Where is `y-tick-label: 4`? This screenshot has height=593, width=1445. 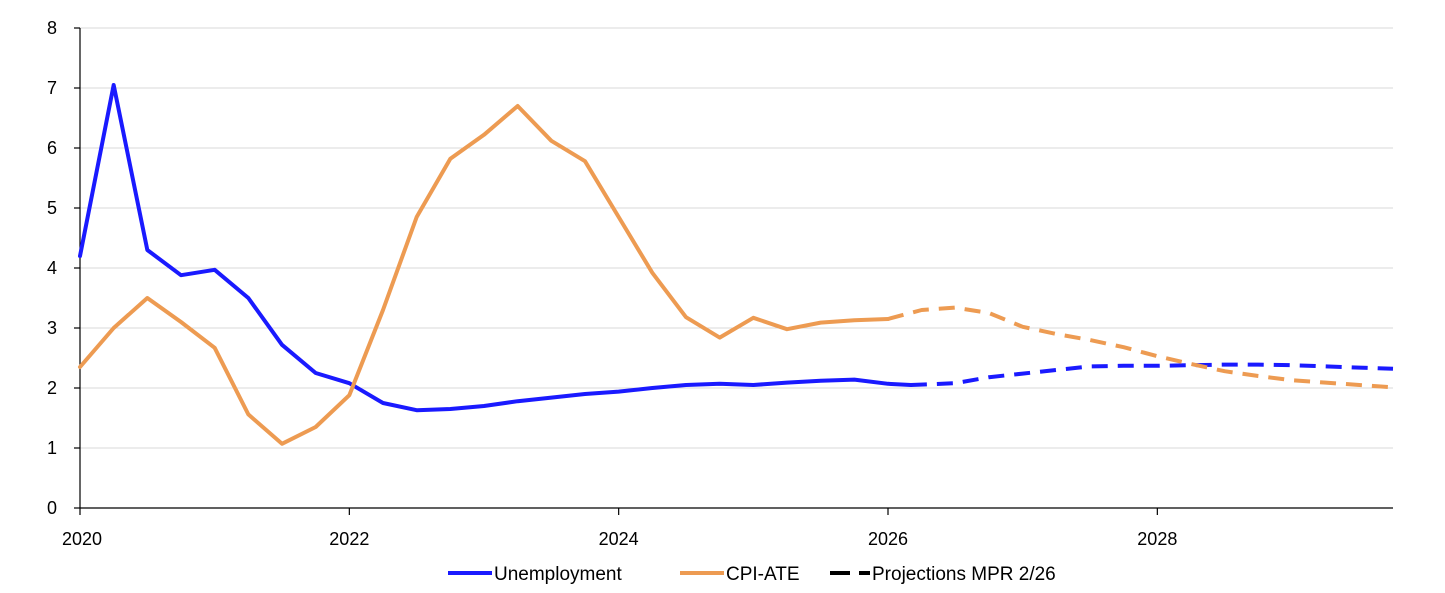 y-tick-label: 4 is located at coordinates (52, 268).